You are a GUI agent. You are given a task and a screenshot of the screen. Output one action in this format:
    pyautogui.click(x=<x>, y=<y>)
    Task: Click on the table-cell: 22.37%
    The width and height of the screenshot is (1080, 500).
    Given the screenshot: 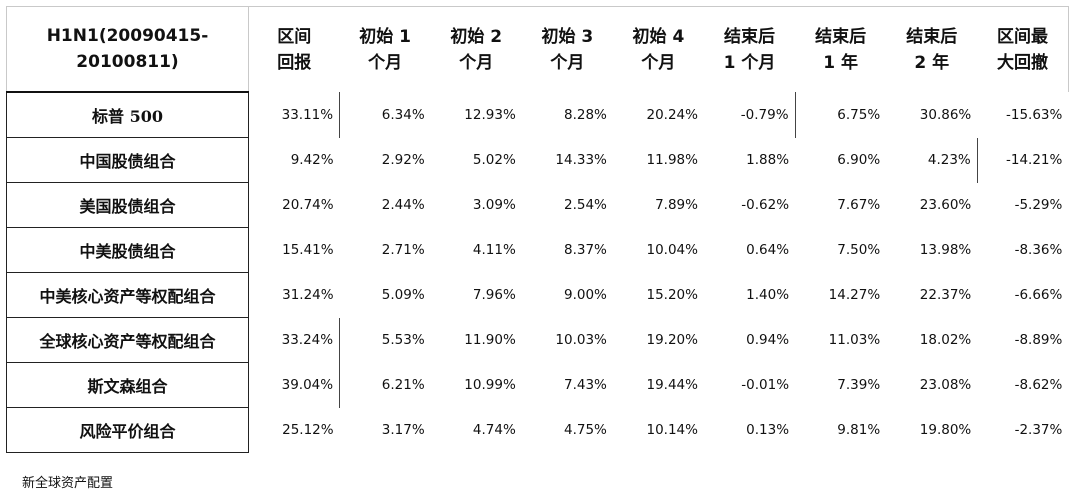 What is the action you would take?
    pyautogui.click(x=945, y=295)
    